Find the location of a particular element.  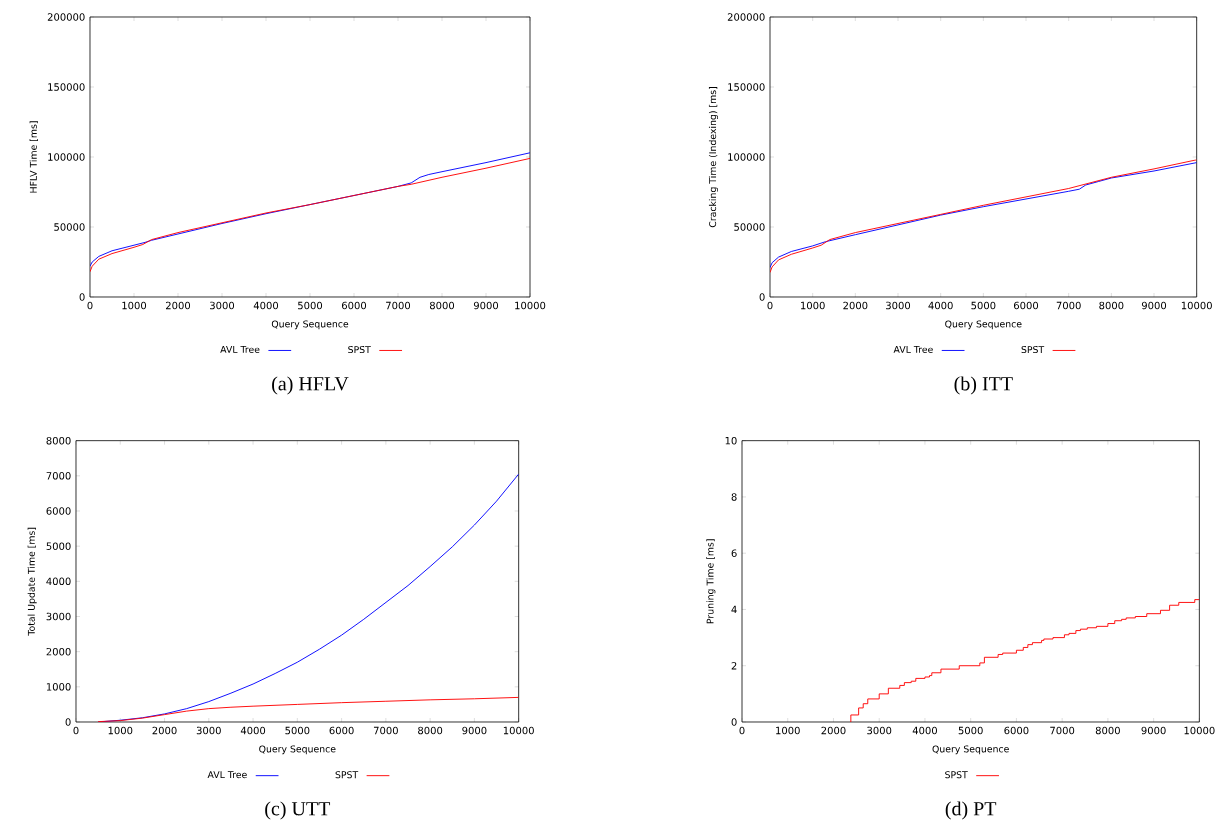

y-tick-label: 5000 is located at coordinates (58, 546).